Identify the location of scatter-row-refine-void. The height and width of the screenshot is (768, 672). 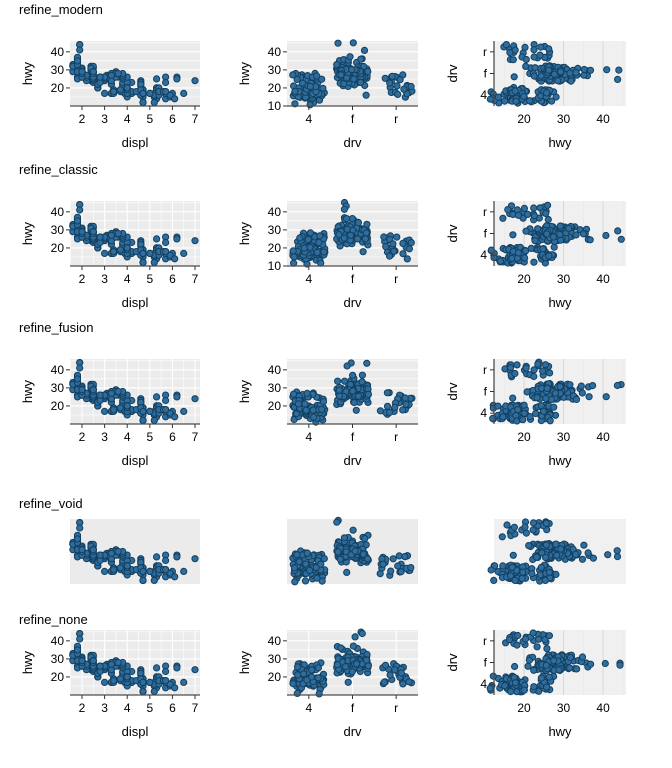
(347, 551).